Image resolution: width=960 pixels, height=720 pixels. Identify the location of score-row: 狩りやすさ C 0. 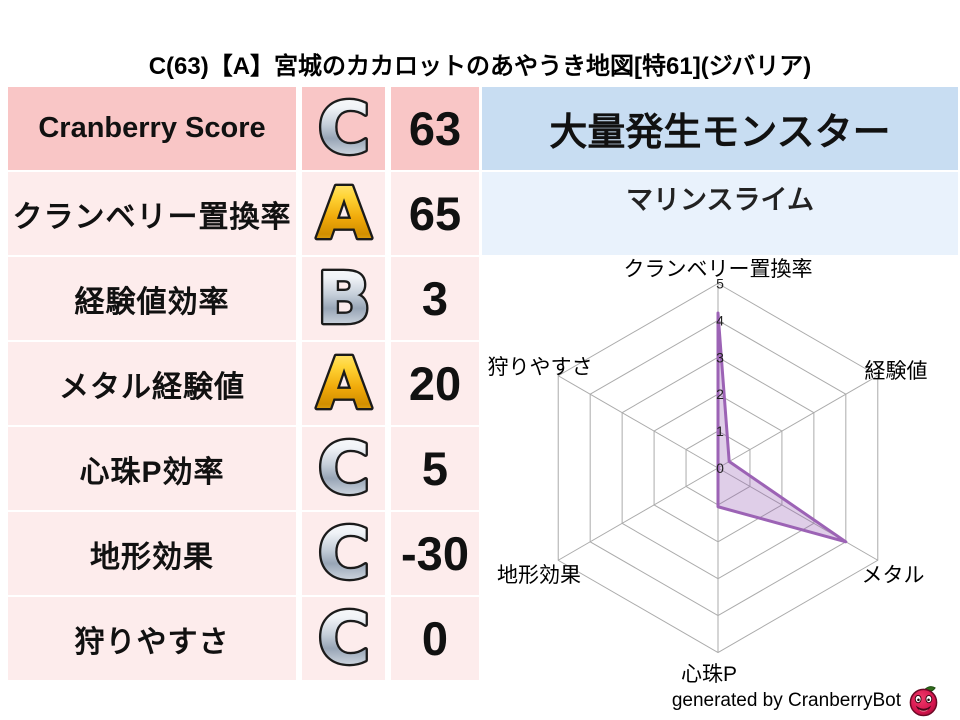
(243, 638).